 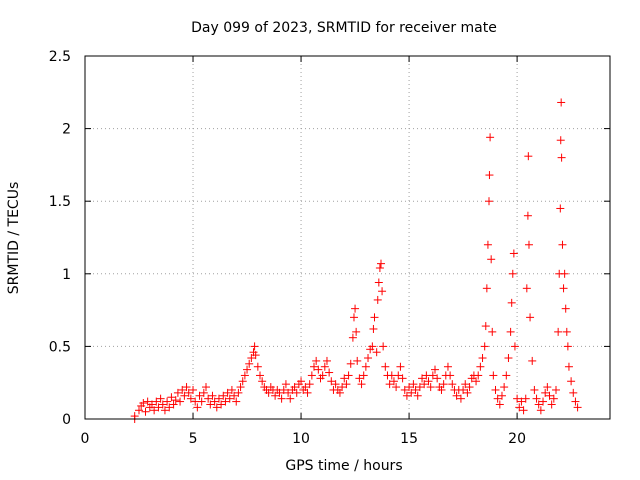 I want to click on x-tick-label: 10, so click(x=301, y=439).